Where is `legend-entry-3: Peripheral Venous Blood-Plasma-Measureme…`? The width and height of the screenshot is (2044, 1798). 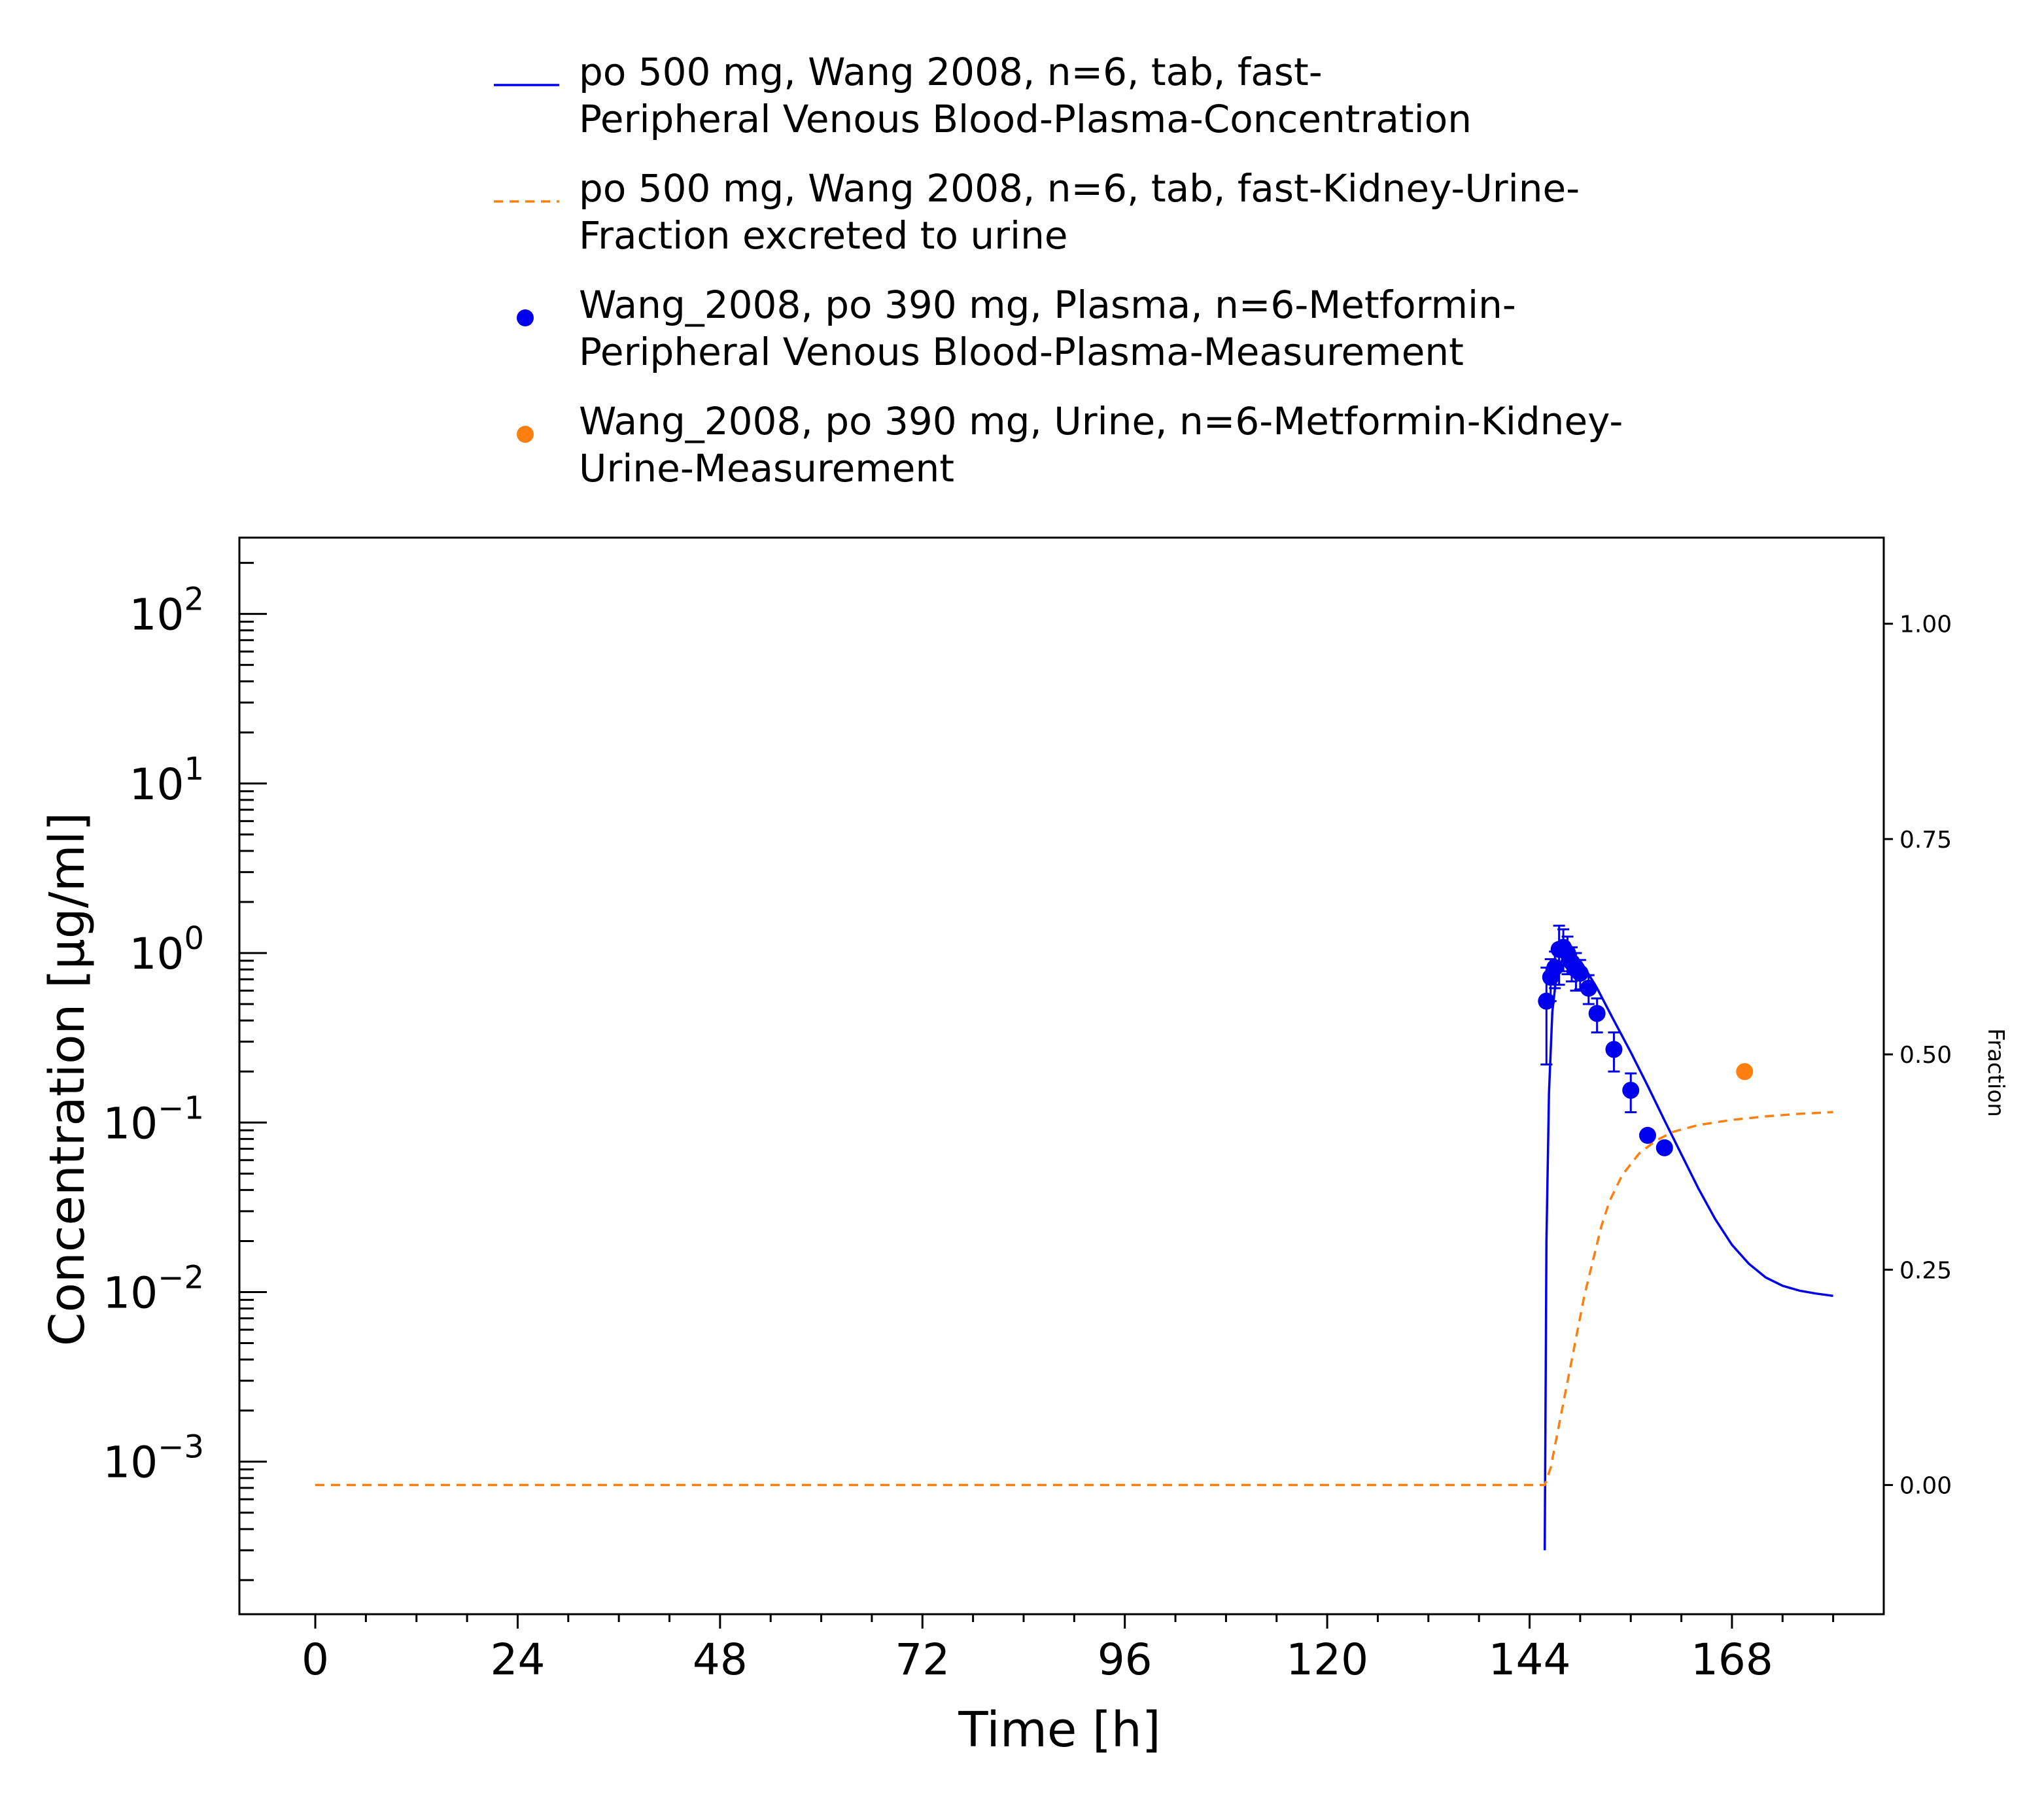
legend-entry-3: Peripheral Venous Blood-Plasma-Measureme… is located at coordinates (1021, 352).